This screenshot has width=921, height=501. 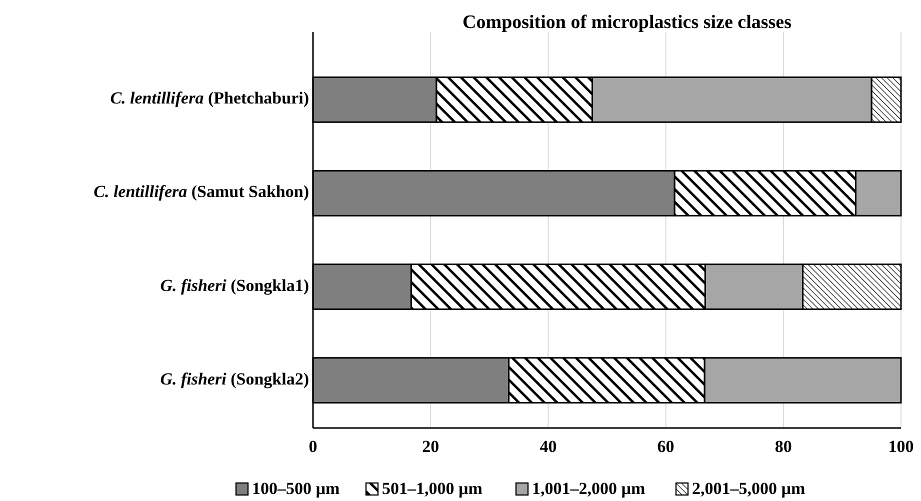 I want to click on x-tick-label: 0, so click(x=313, y=446).